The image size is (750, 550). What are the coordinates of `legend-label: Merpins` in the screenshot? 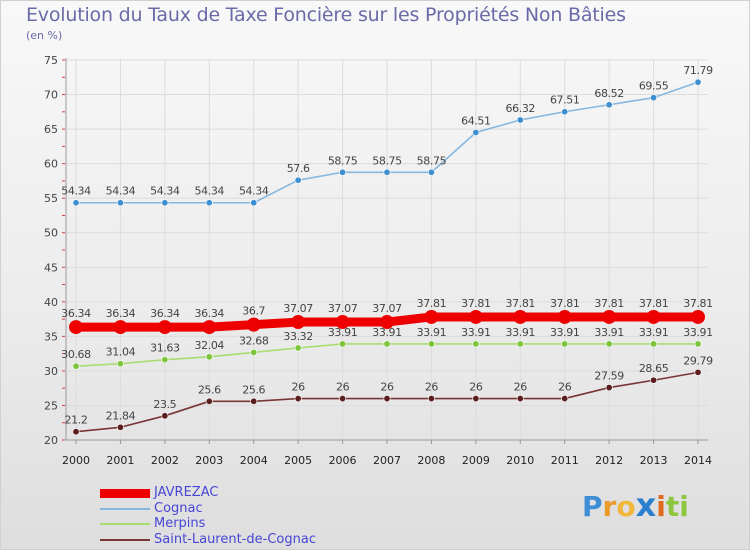 It's located at (180, 523).